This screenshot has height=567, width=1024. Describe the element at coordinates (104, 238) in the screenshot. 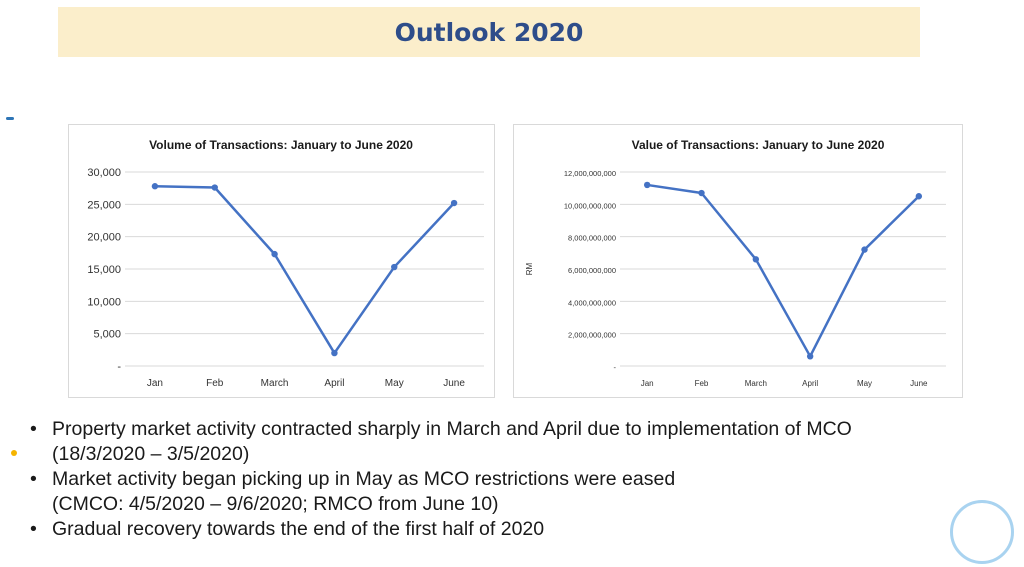

I see `y-tick-label: 20,000` at that location.